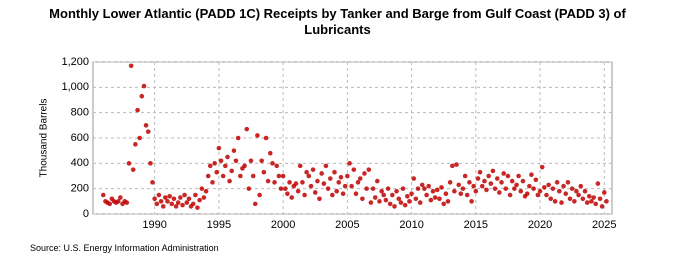  Describe the element at coordinates (154, 225) in the screenshot. I see `x-tick-label: 1990` at that location.